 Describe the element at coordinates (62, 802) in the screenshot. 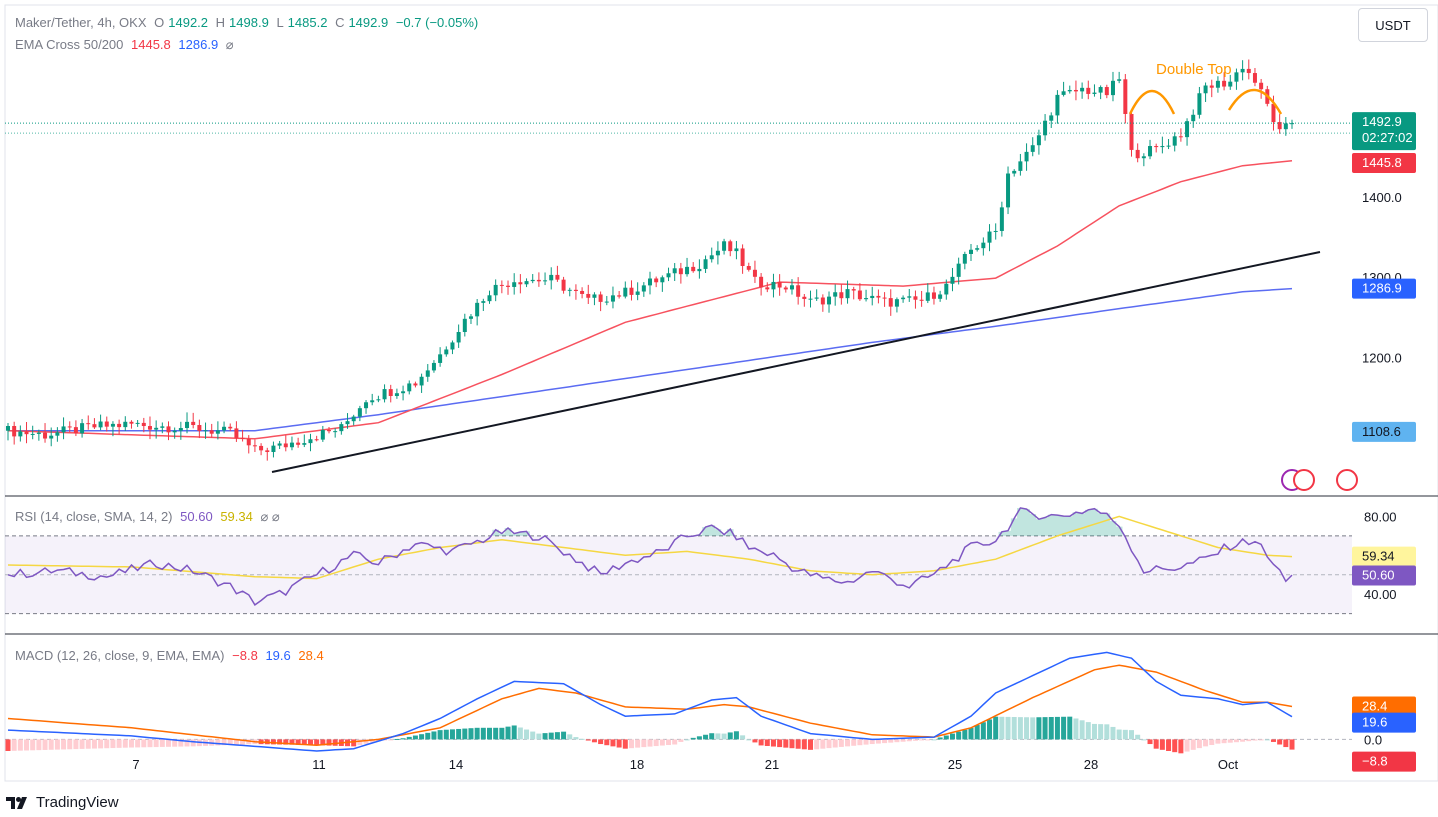

I see `brand: TradingView` at that location.